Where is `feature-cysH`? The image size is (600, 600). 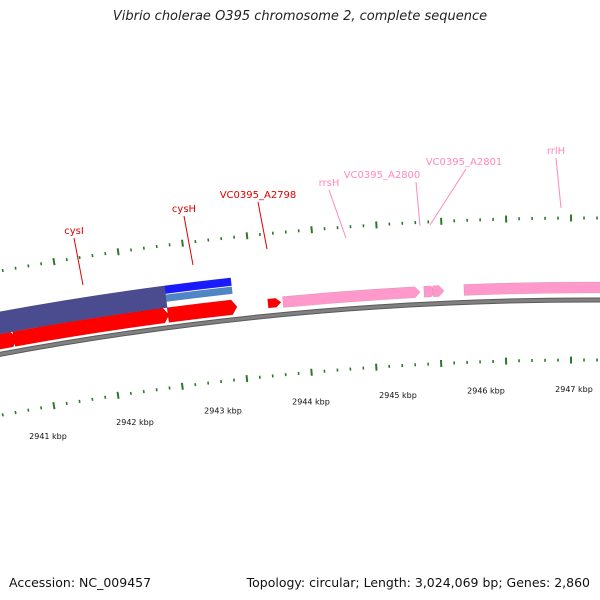 feature-cysH is located at coordinates (202, 311).